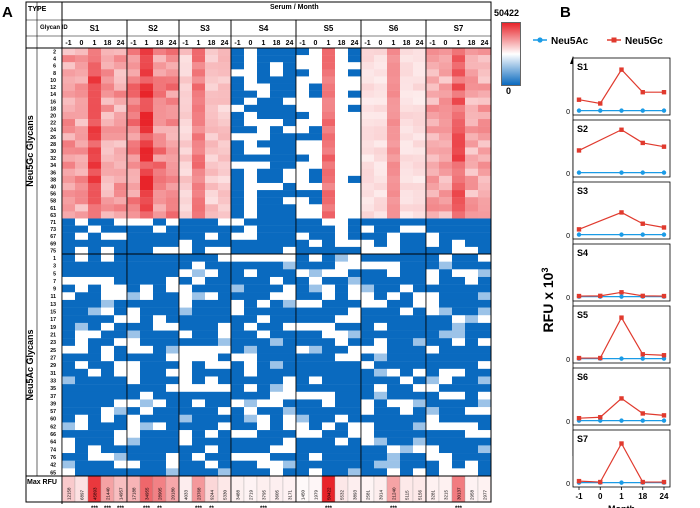 This screenshot has width=700, height=508. What do you see at coordinates (446, 43) in the screenshot?
I see `month-label: 0` at bounding box center [446, 43].